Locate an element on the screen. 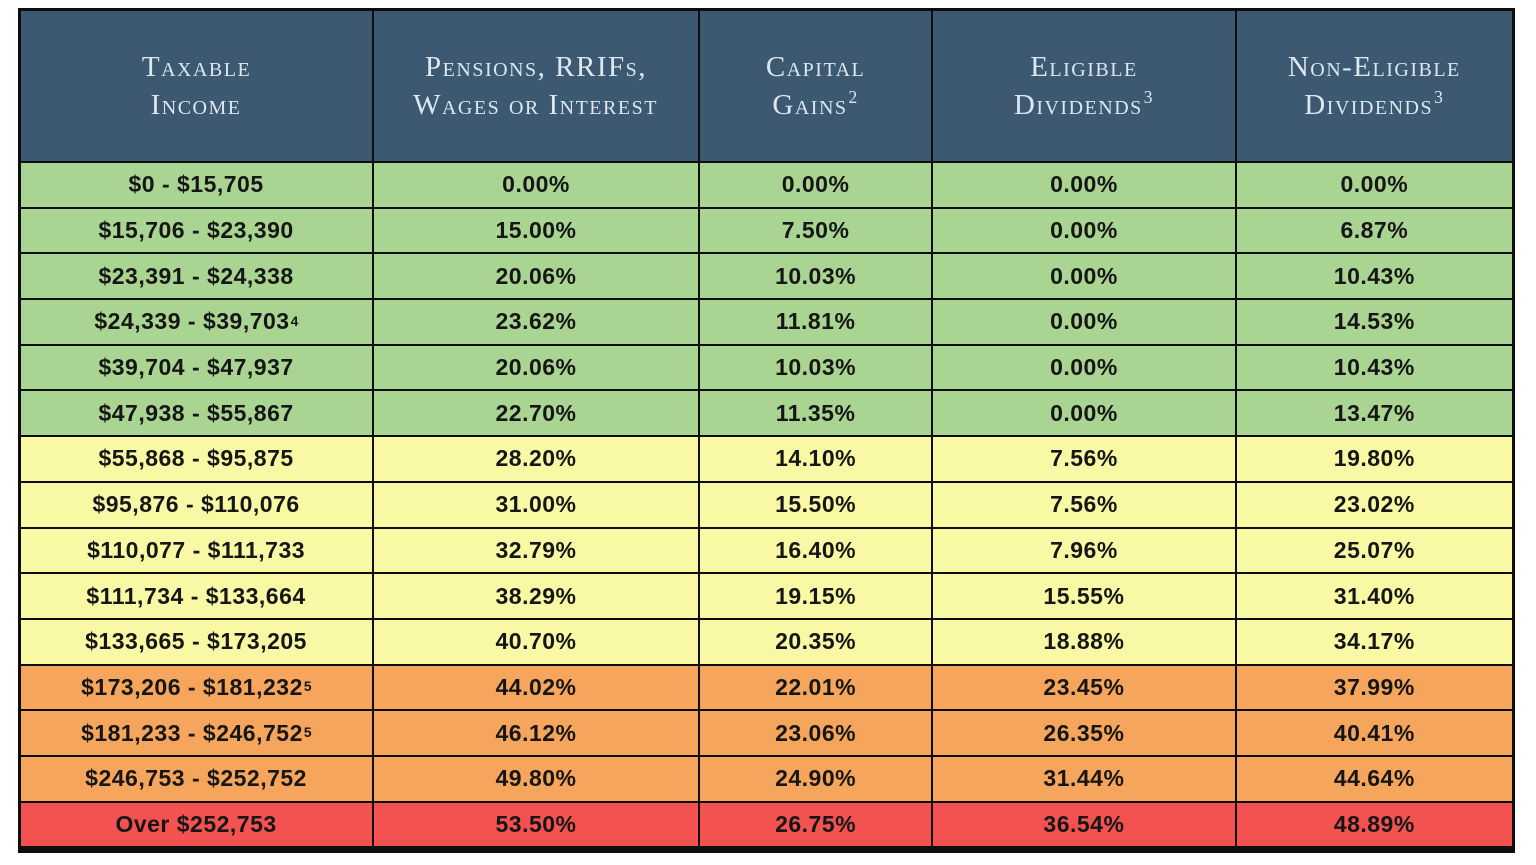  pensions-rate-cell: 28.20% is located at coordinates (535, 459).